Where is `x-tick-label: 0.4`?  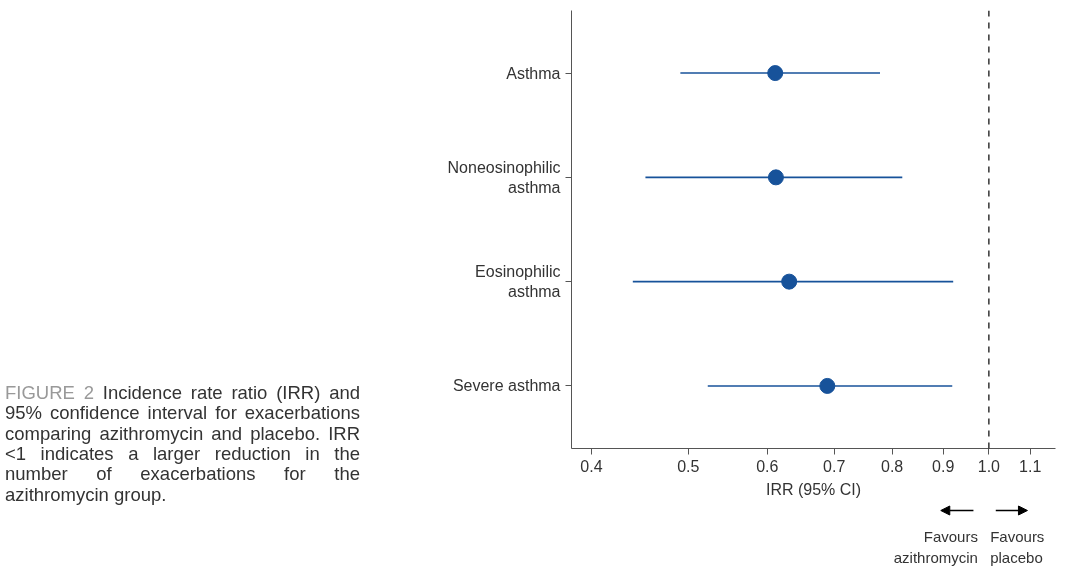 x-tick-label: 0.4 is located at coordinates (591, 466).